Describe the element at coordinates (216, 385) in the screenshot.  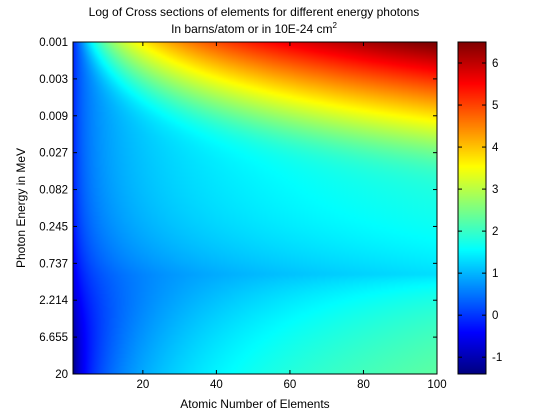
I see `x-tick-label: 40` at that location.